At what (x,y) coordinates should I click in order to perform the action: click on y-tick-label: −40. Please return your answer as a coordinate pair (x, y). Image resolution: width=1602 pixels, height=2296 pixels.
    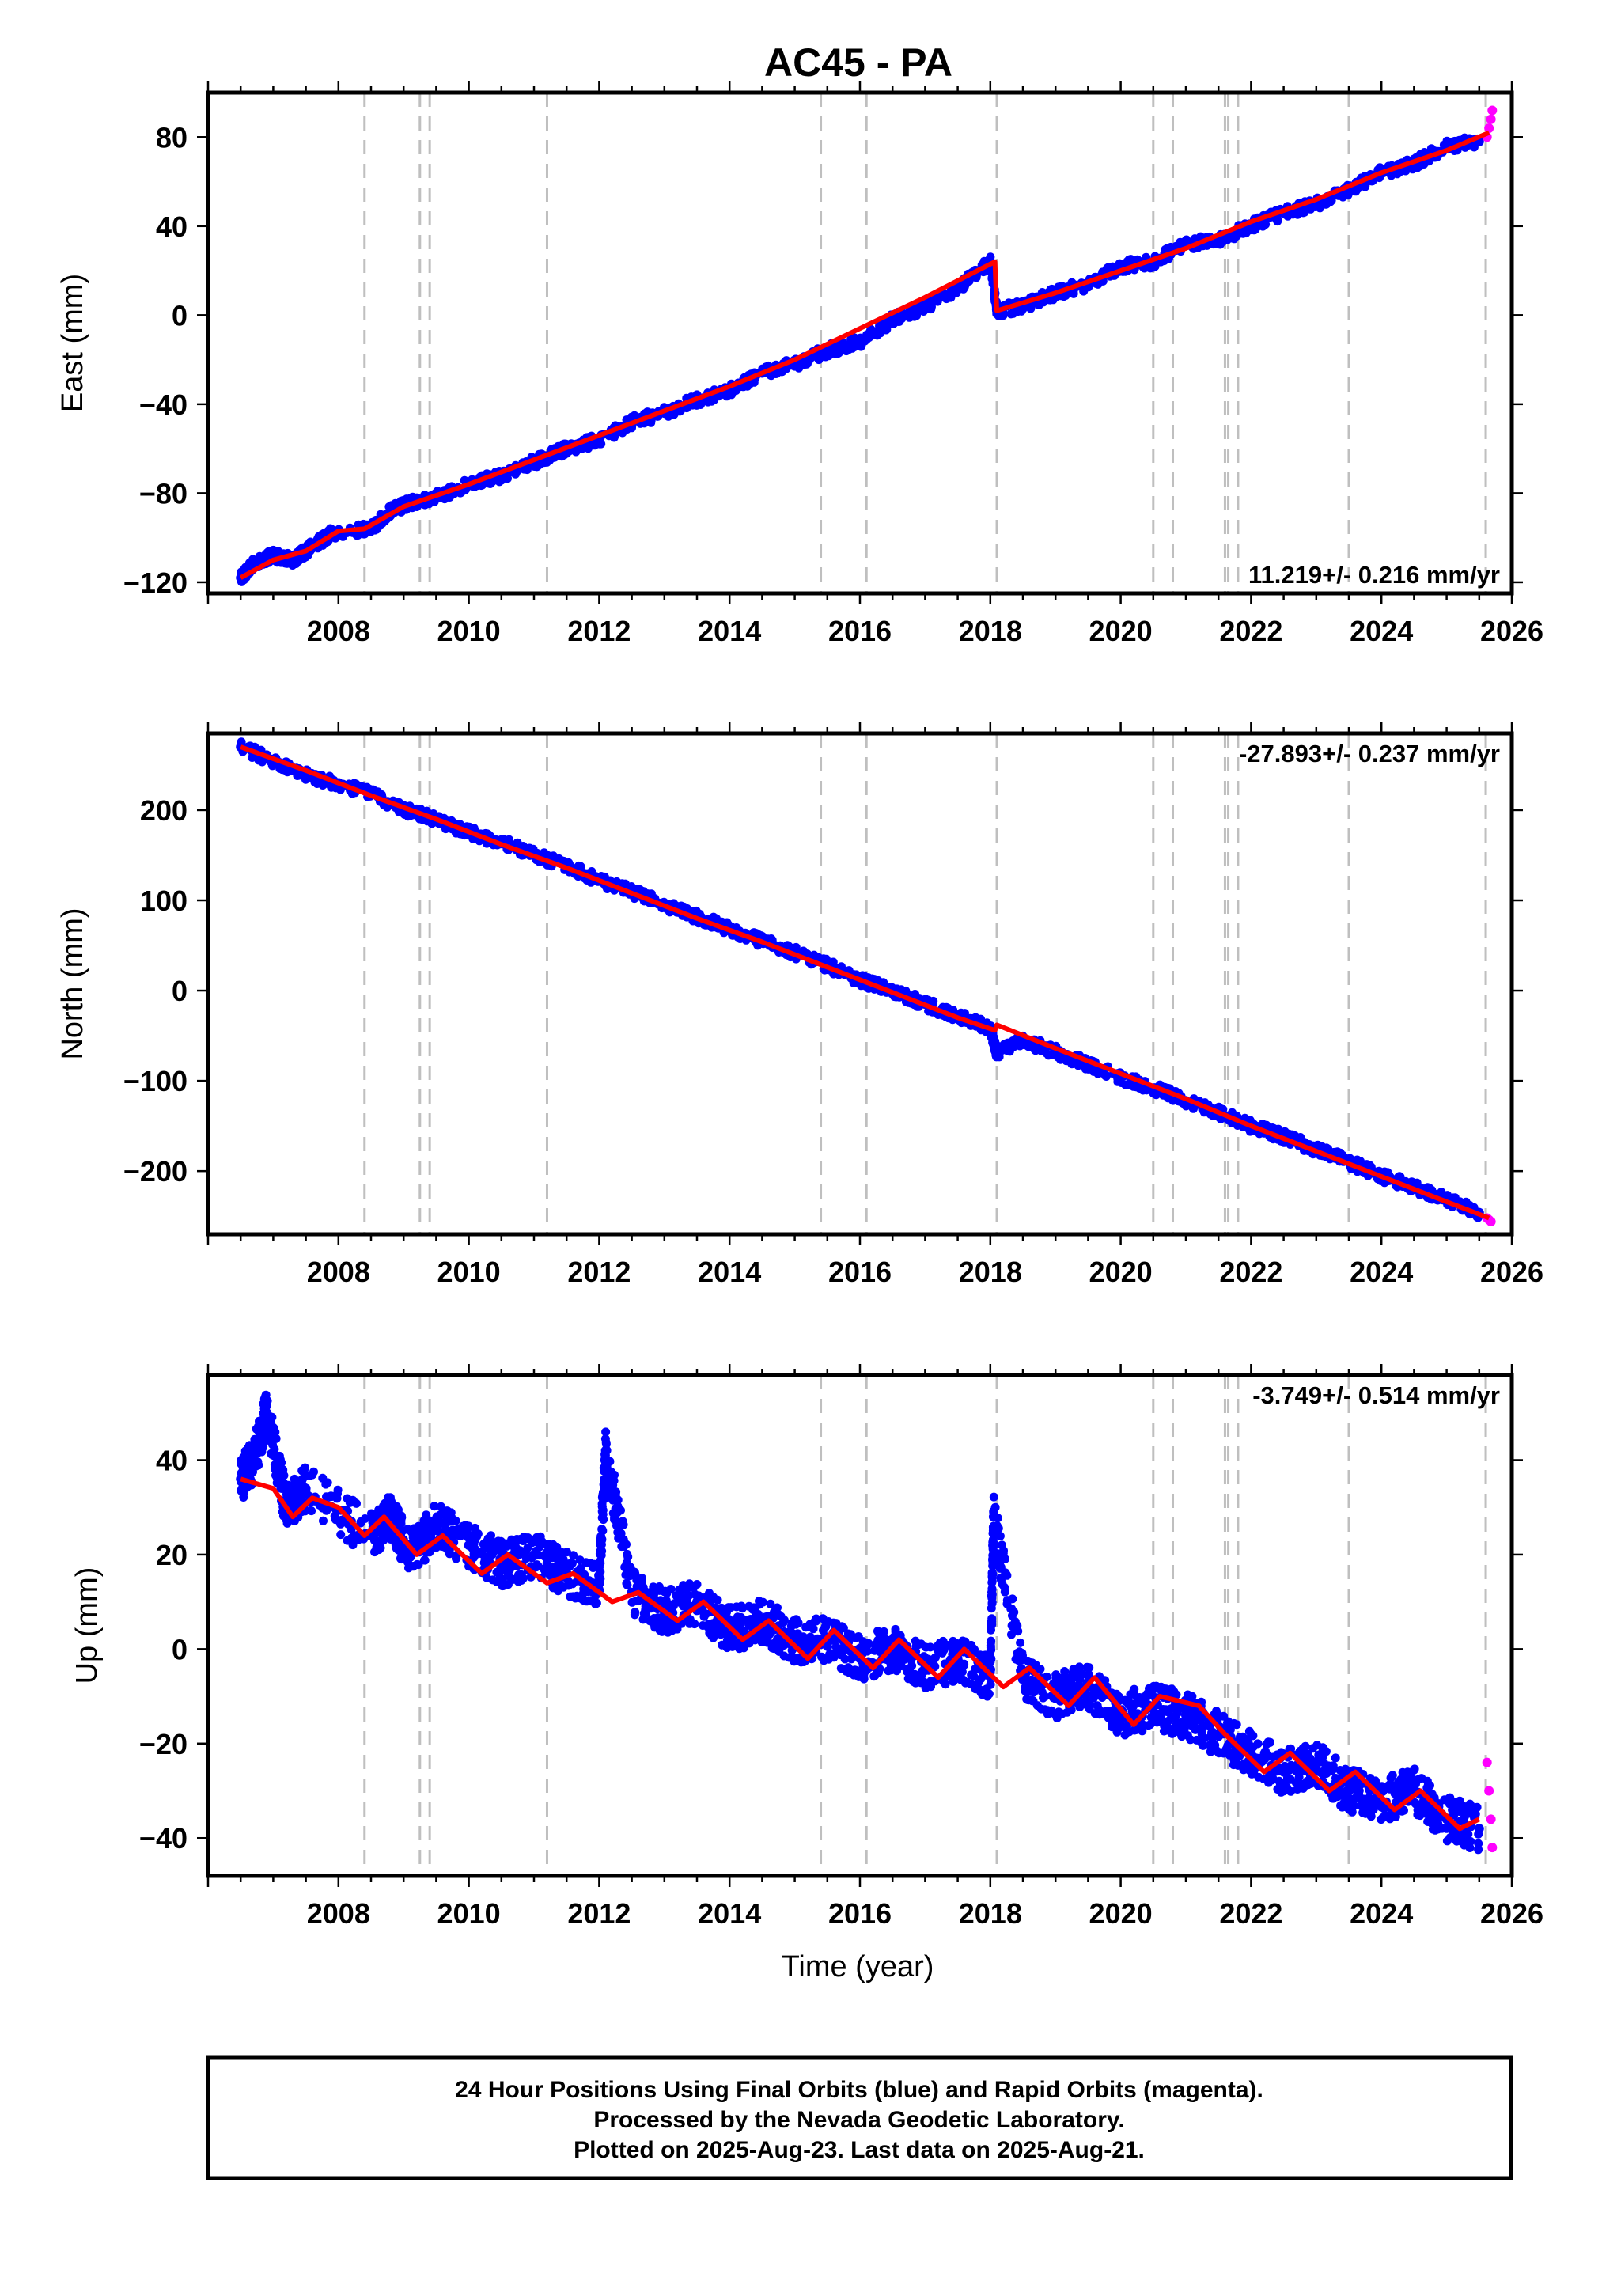
    Looking at the image, I should click on (163, 405).